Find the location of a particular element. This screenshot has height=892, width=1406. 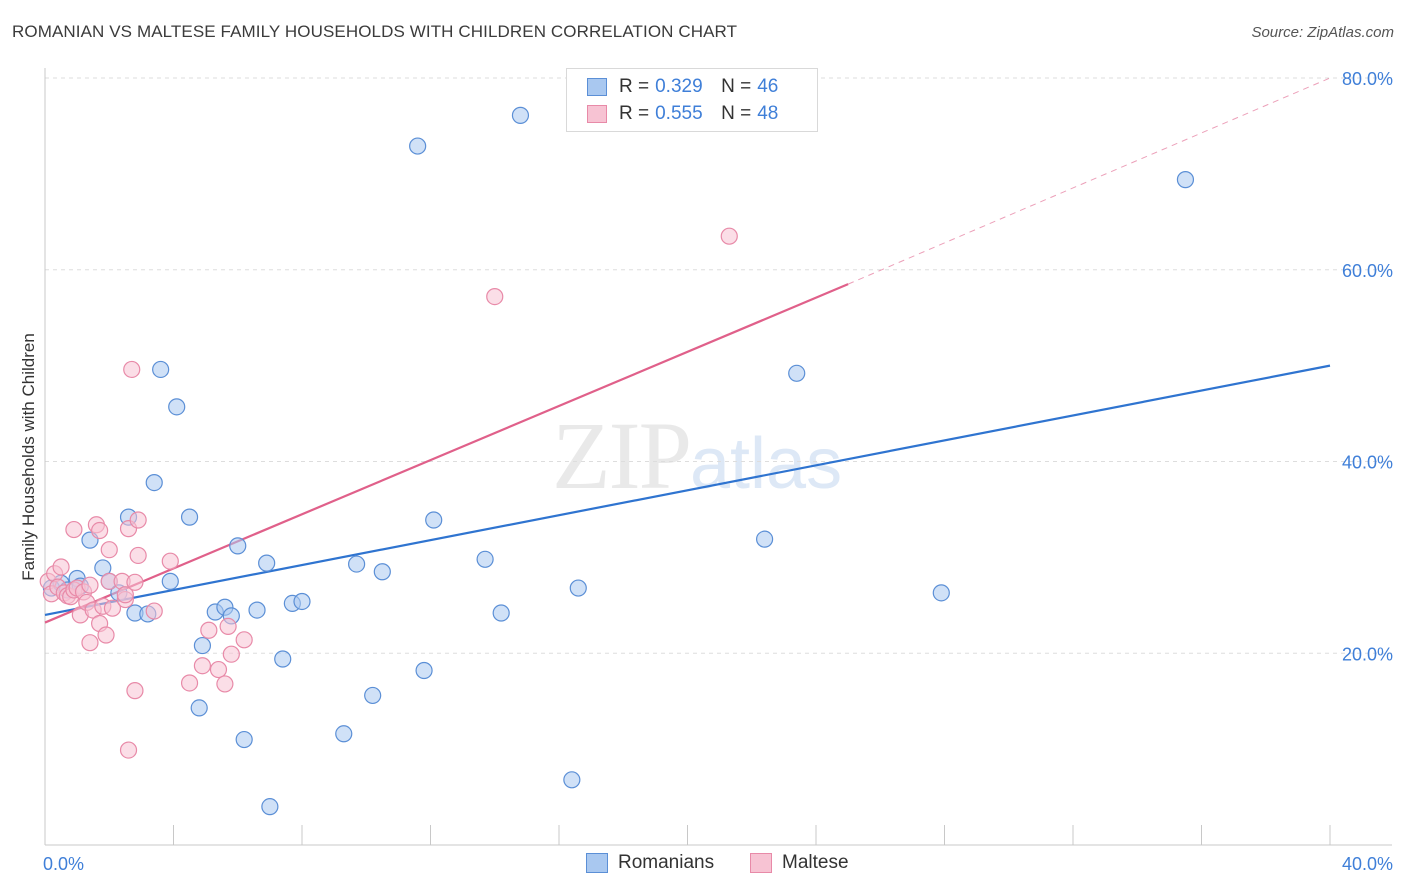

y-tick-label: 40.0% is located at coordinates (1367, 463).